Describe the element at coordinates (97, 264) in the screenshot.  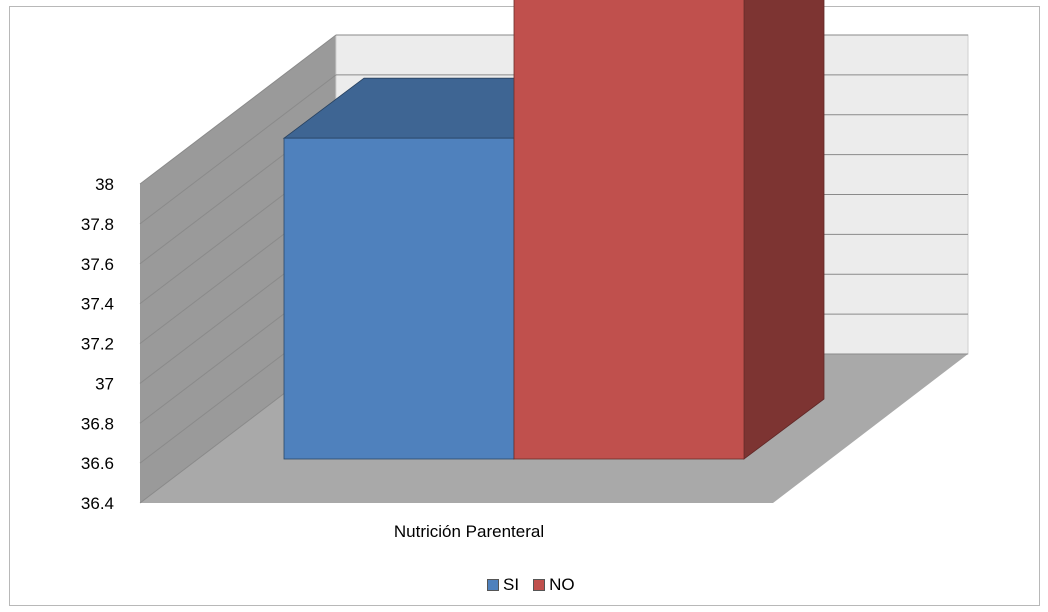
I see `y-tick-label: 37.6` at that location.